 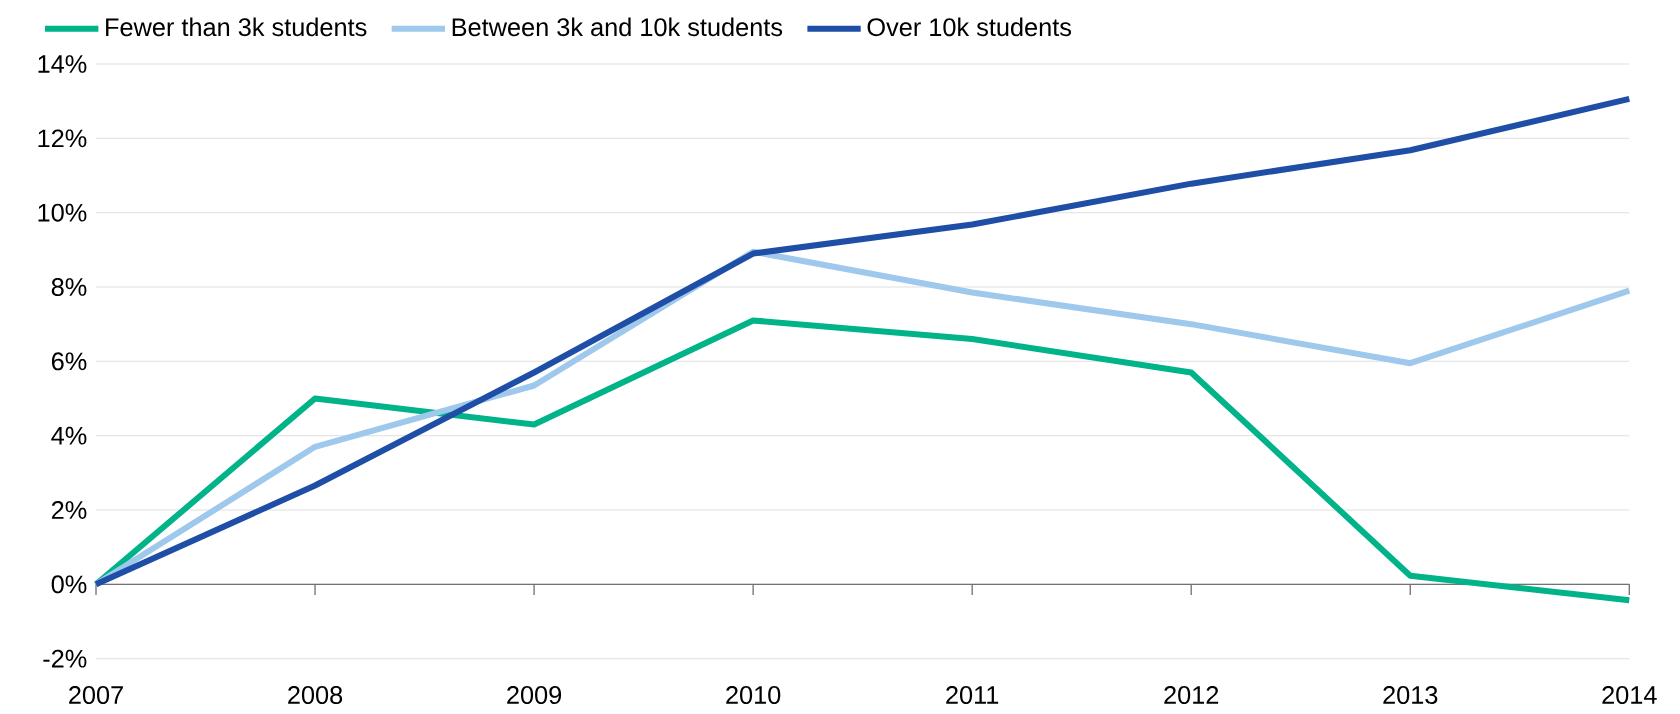 I want to click on y-tick-label: 0%, so click(x=69, y=584).